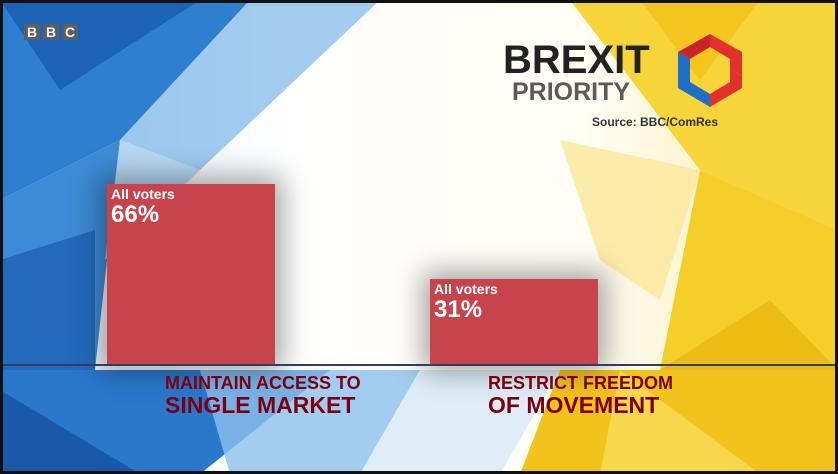 The width and height of the screenshot is (838, 474). I want to click on category-label-line2: SINGLE MARKET, so click(260, 405).